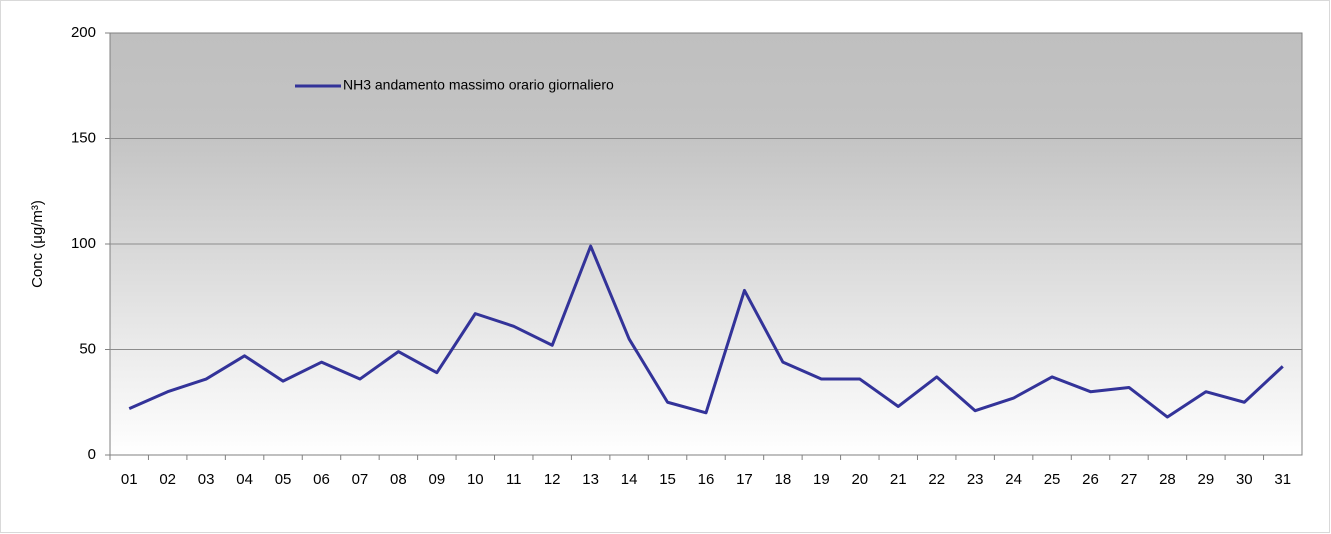 This screenshot has height=534, width=1331. I want to click on x-tick-label: 30, so click(1244, 479).